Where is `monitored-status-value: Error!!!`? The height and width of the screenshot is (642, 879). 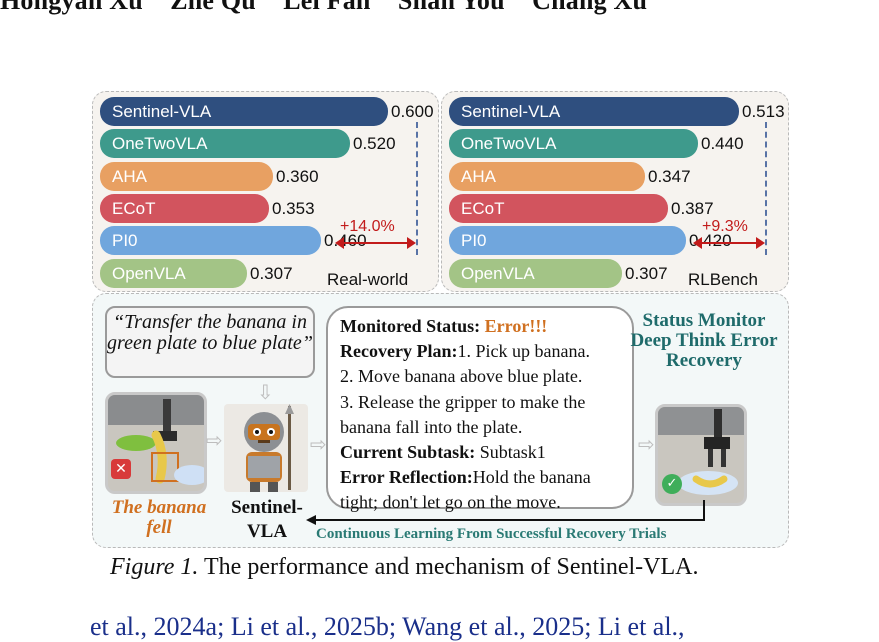
monitored-status-value: Error!!! is located at coordinates (516, 326).